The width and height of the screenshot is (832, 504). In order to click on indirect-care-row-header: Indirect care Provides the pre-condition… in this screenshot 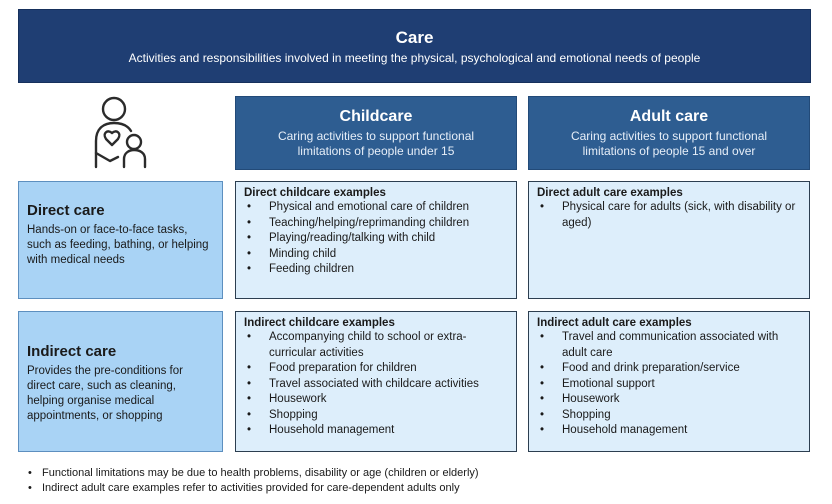, I will do `click(120, 381)`.